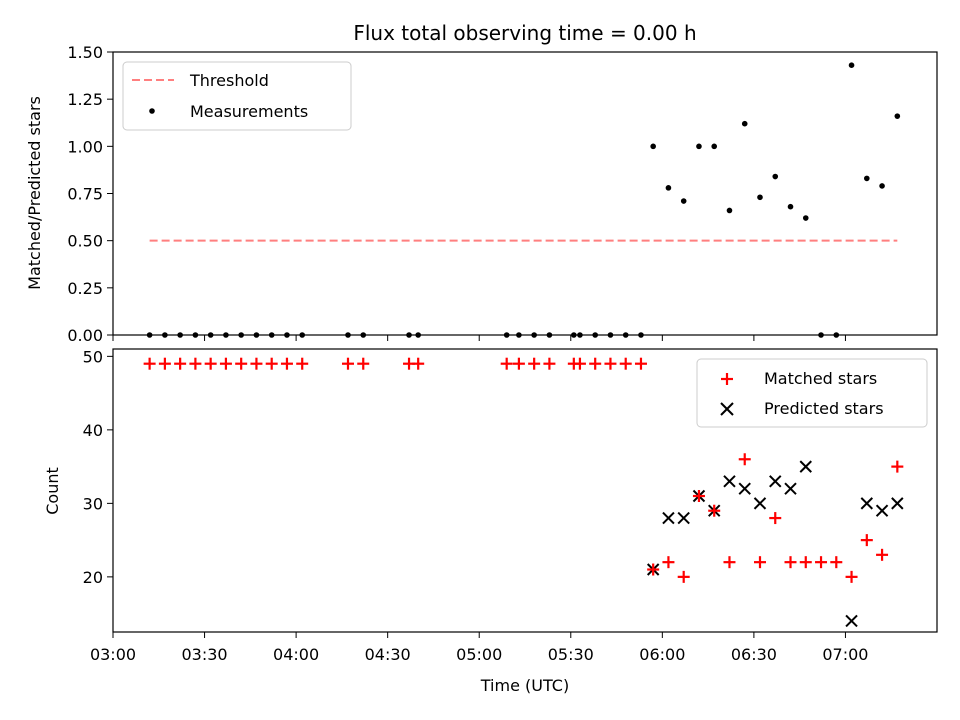 This screenshot has width=960, height=720. What do you see at coordinates (85, 194) in the screenshot?
I see `top-y-tick-label: 0.75` at bounding box center [85, 194].